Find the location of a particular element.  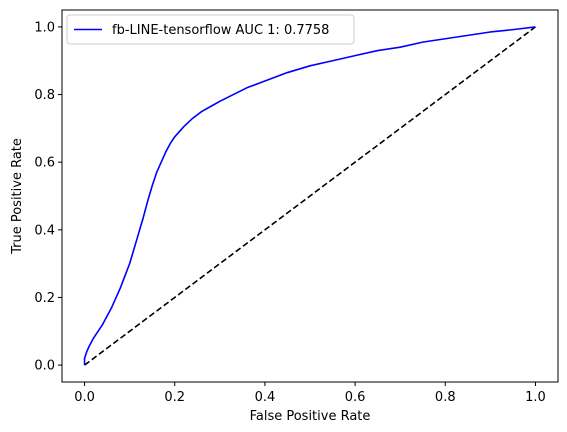

x-axis-label: False Positive Rate is located at coordinates (310, 416).